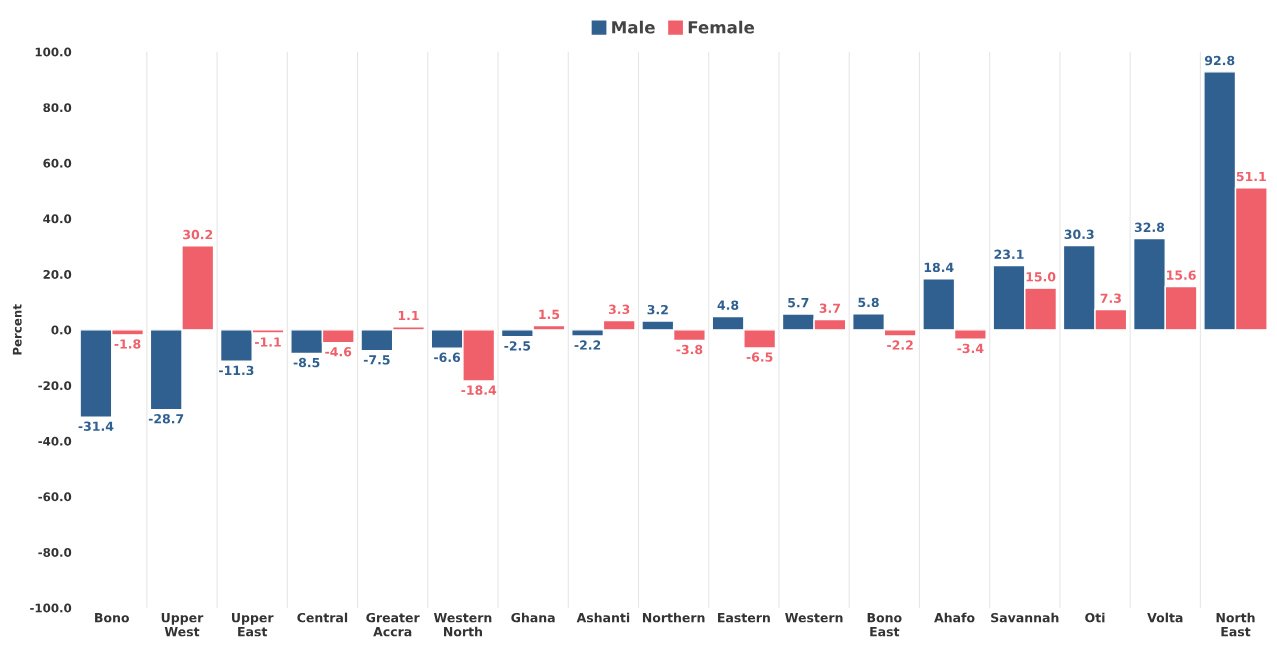 This screenshot has height=648, width=1277. What do you see at coordinates (1079, 234) in the screenshot?
I see `data-label: 30.3` at bounding box center [1079, 234].